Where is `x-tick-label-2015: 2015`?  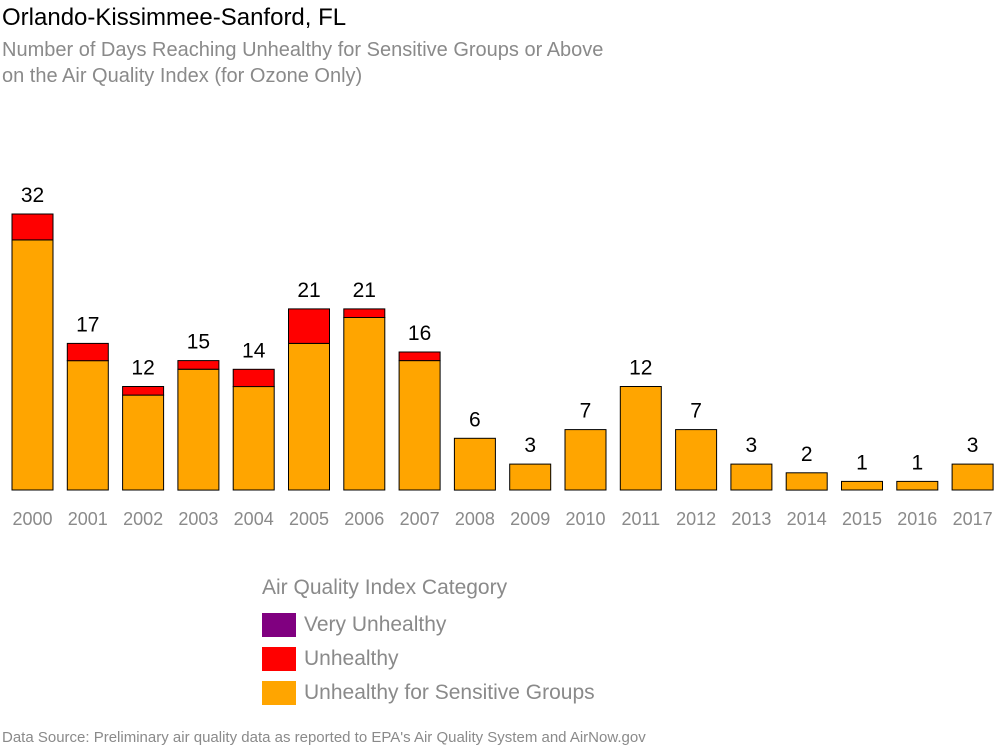 x-tick-label-2015: 2015 is located at coordinates (862, 519).